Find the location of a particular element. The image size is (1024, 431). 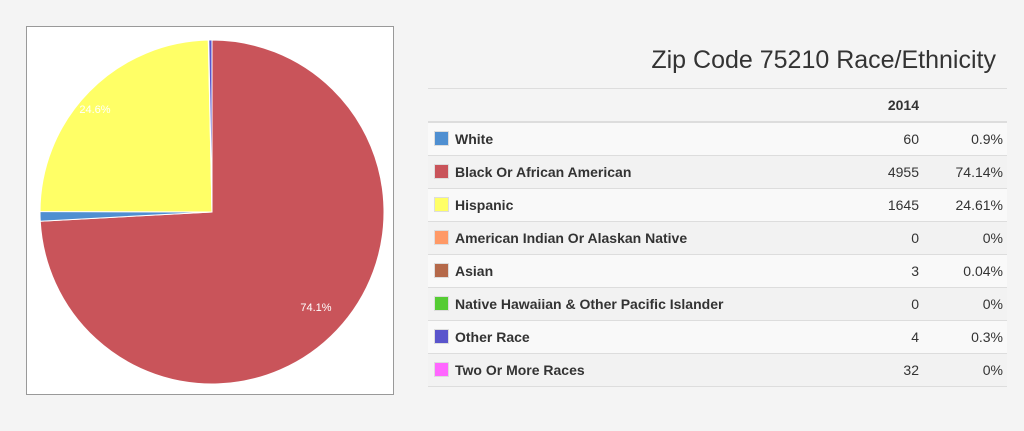

percent-header is located at coordinates (968, 105).